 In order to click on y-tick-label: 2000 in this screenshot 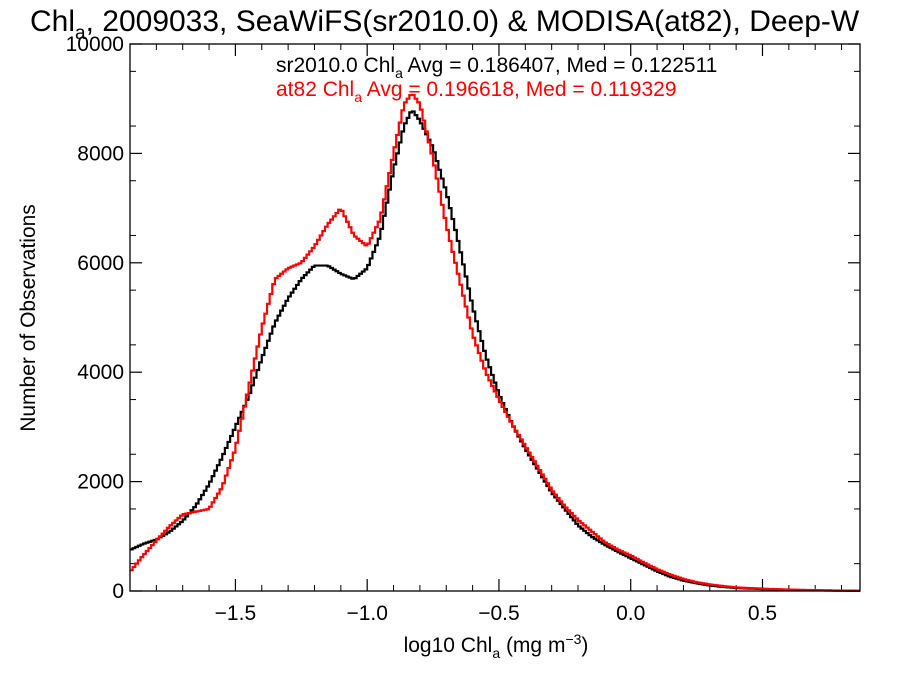, I will do `click(100, 482)`.